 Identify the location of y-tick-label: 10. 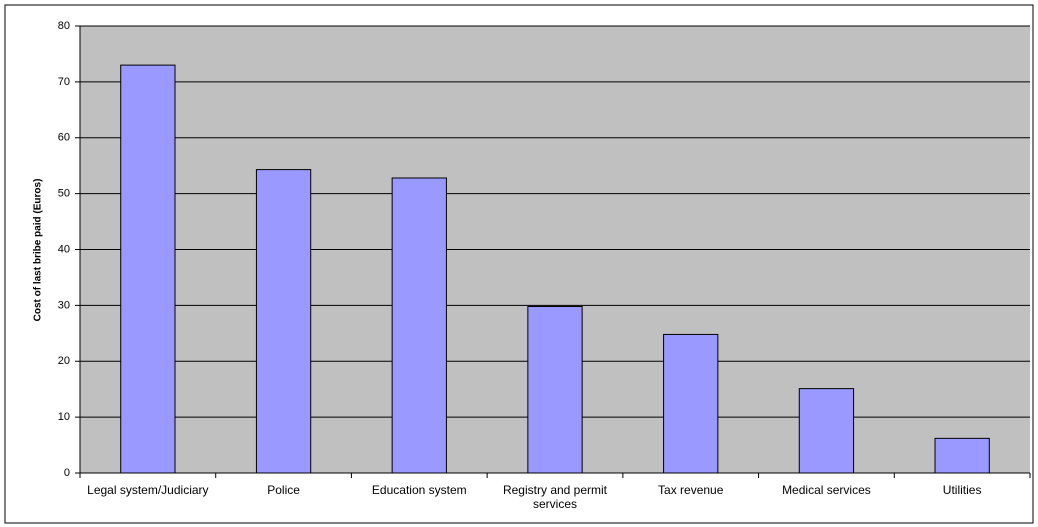
(64, 417).